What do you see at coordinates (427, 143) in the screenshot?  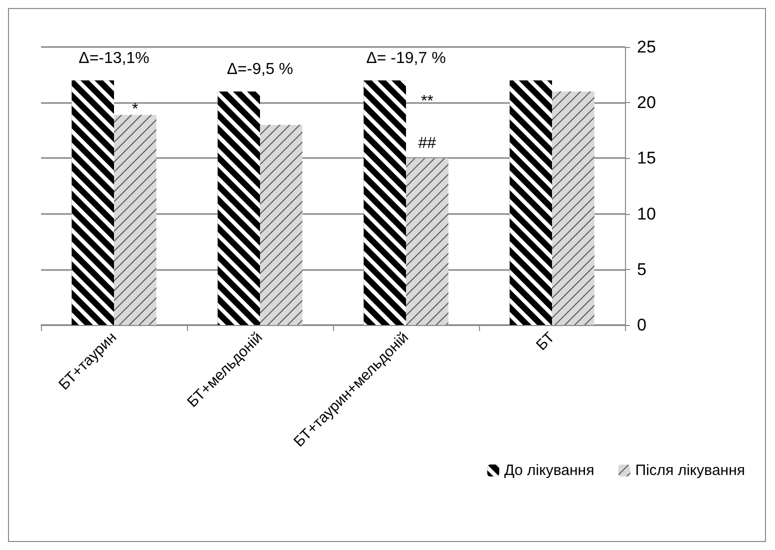 I see `annotation: ##` at bounding box center [427, 143].